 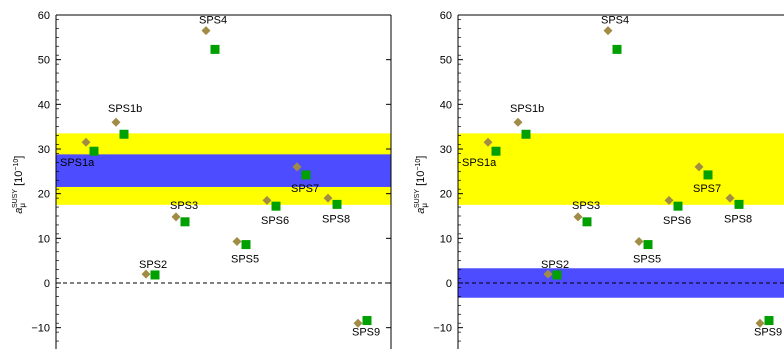 What do you see at coordinates (223, 170) in the screenshot?
I see `band-blue` at bounding box center [223, 170].